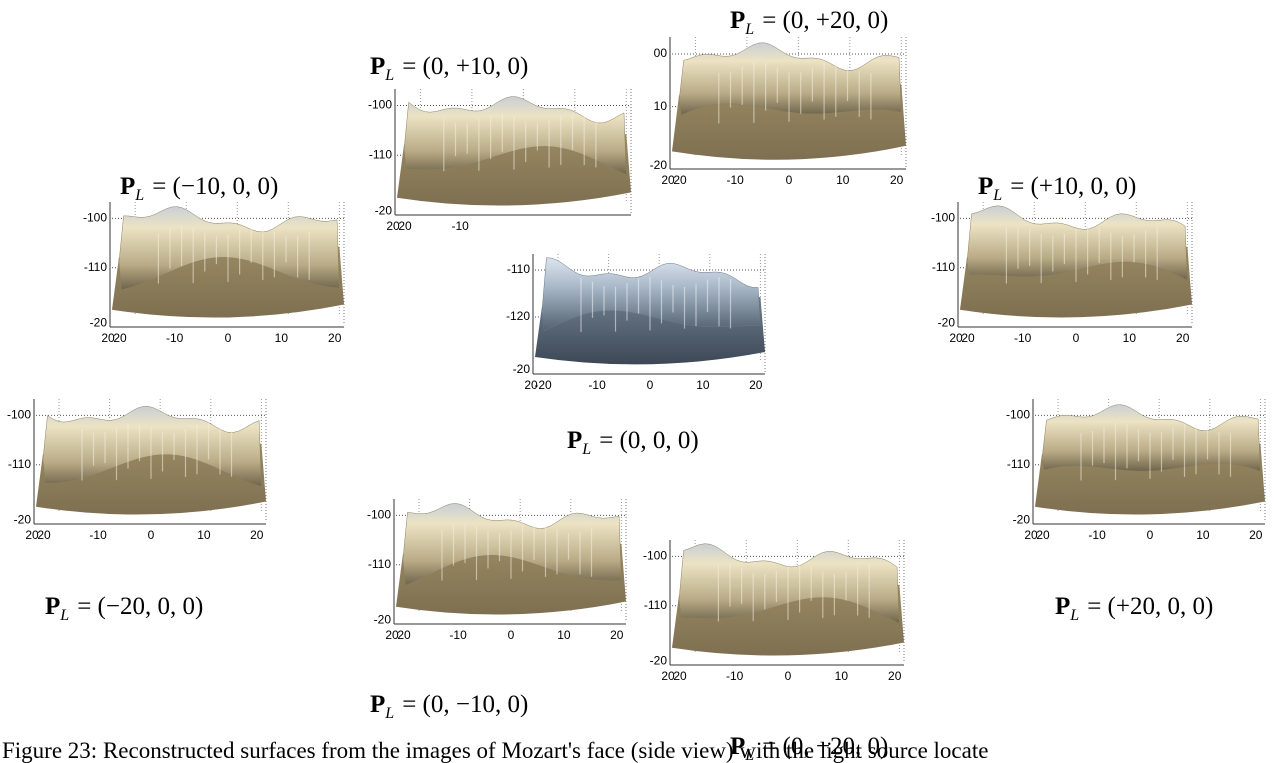  What do you see at coordinates (543, 385) in the screenshot?
I see `x-tick-label: -20` at bounding box center [543, 385].